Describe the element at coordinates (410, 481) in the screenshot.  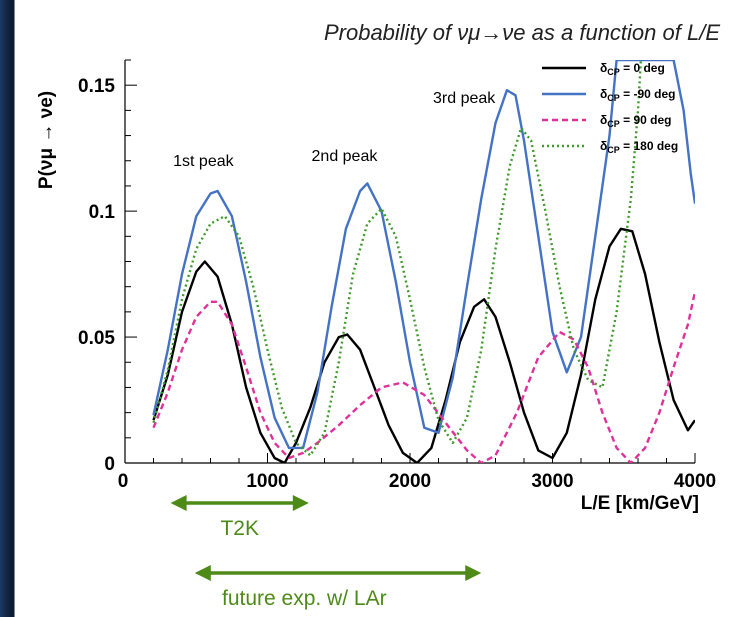
I see `x-tick-label: 2000` at that location.